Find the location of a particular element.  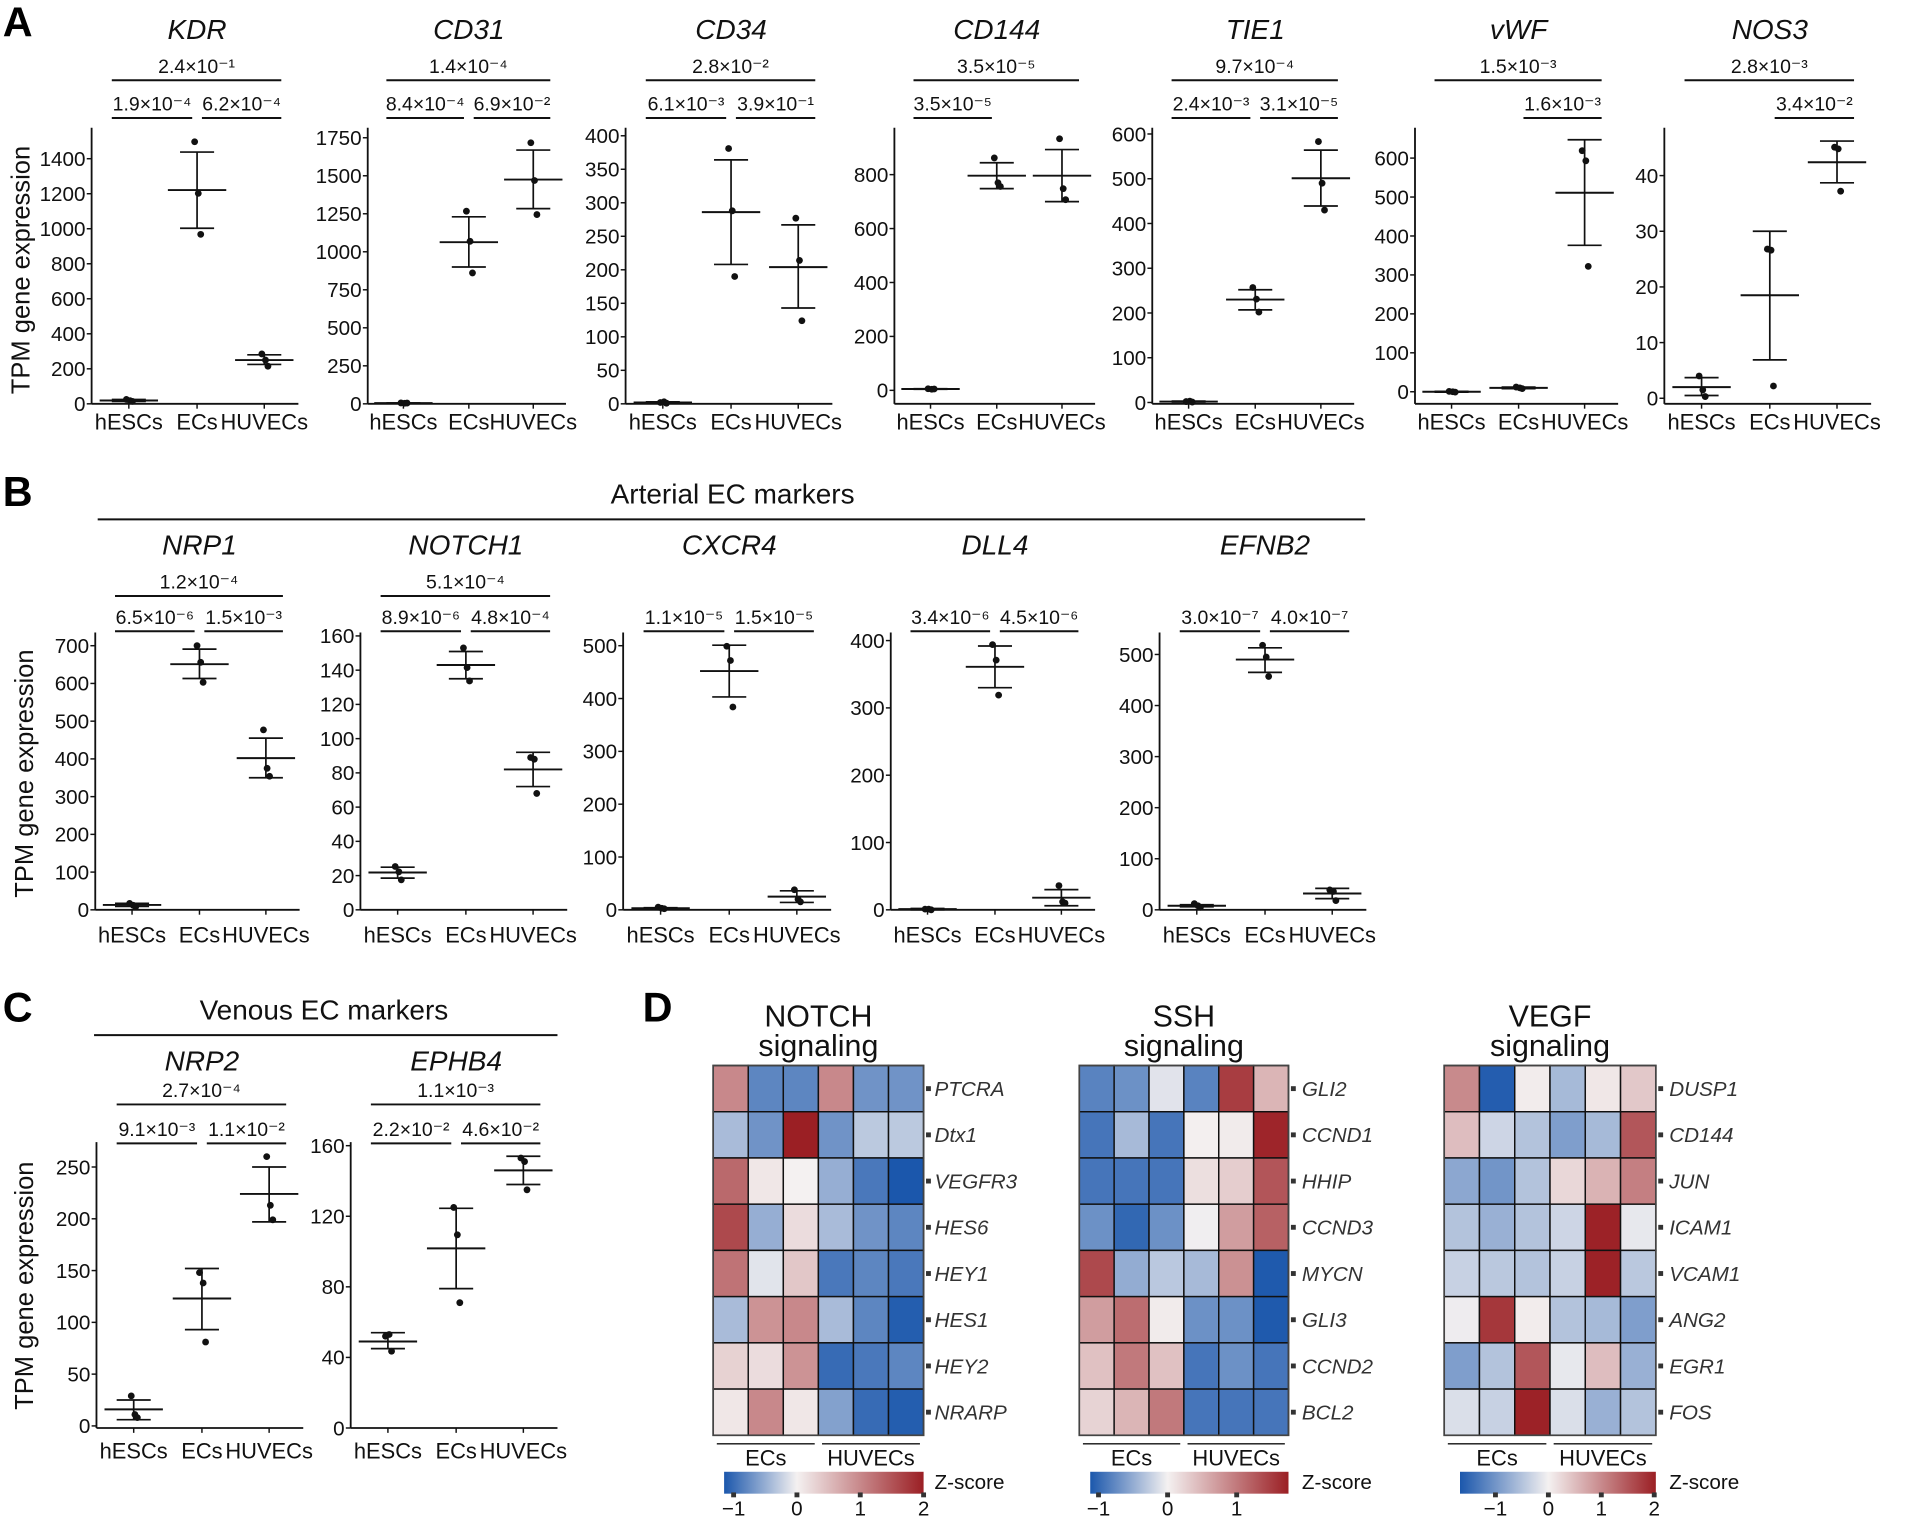

row-label: FOS is located at coordinates (1690, 1412).